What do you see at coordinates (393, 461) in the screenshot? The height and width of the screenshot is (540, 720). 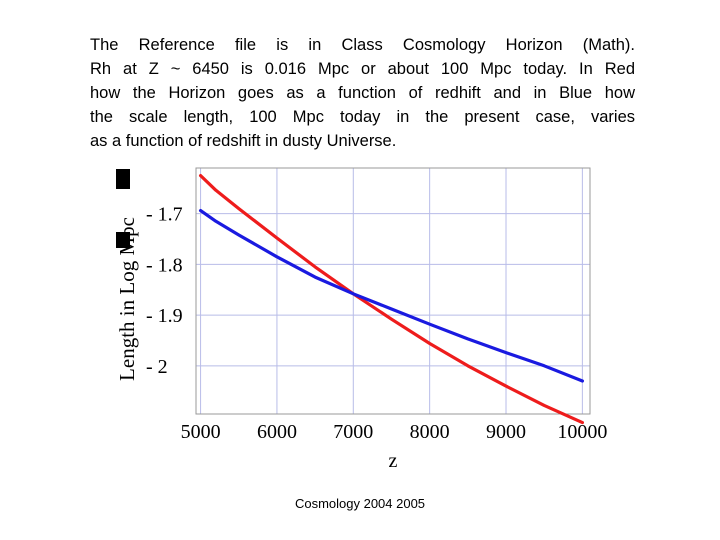 I see `x-axis-label: z` at bounding box center [393, 461].